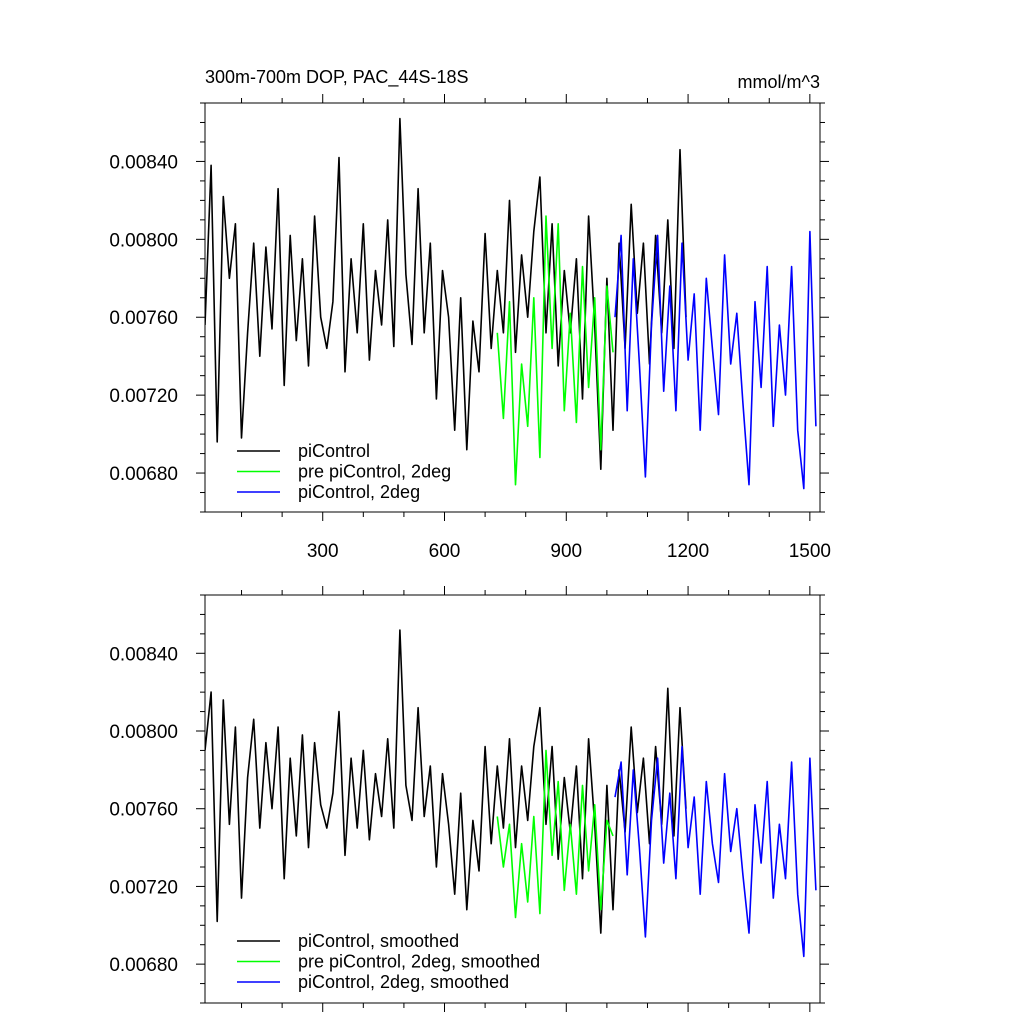 The image size is (1024, 1024). I want to click on legend-label: piControl, 2deg, smoothed, so click(403, 982).